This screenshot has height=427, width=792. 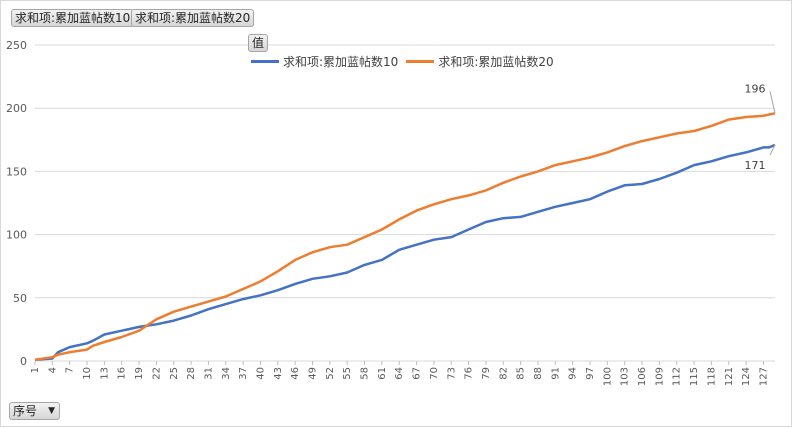 What do you see at coordinates (755, 165) in the screenshot?
I see `data-label-series-1: 171` at bounding box center [755, 165].